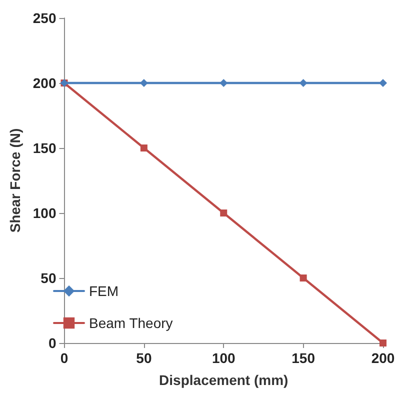 The height and width of the screenshot is (418, 400). I want to click on x-tick-label: 0, so click(64, 358).